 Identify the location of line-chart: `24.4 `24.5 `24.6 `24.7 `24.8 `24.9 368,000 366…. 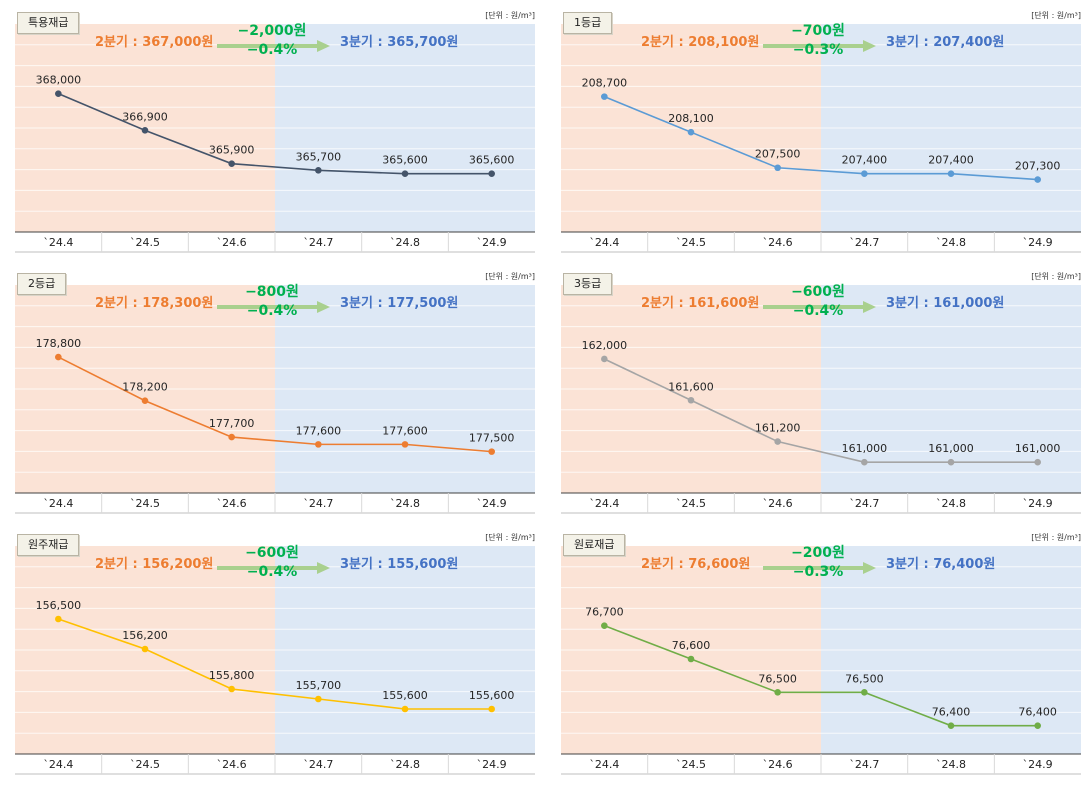
(275, 138).